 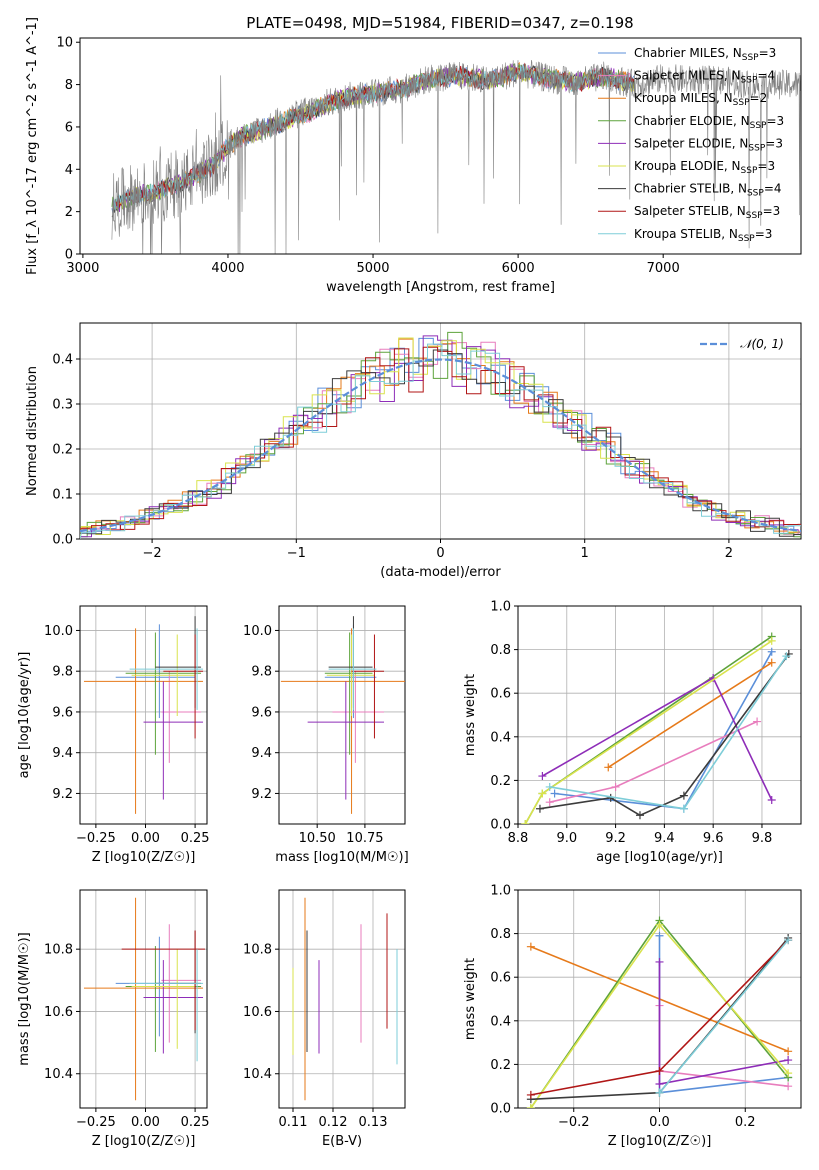 What do you see at coordinates (145, 1122) in the screenshot?
I see `x-tick-label: 0.00` at bounding box center [145, 1122].